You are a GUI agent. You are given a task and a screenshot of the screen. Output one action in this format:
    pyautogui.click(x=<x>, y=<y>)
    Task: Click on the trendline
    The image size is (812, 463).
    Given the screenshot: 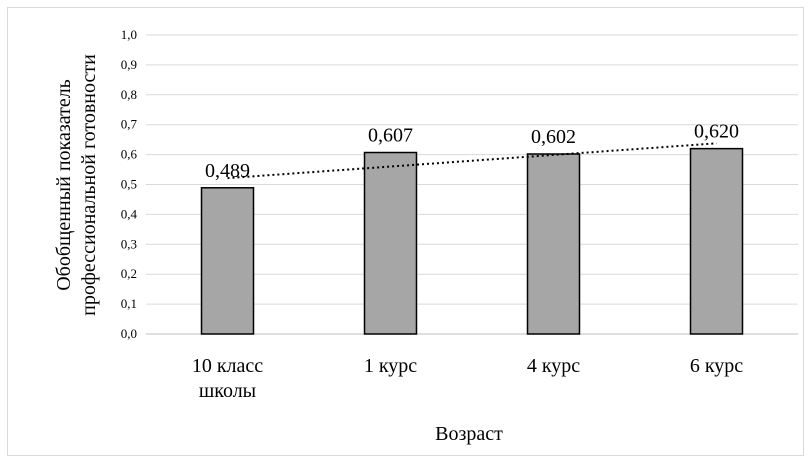 What is the action you would take?
    pyautogui.click(x=472, y=161)
    